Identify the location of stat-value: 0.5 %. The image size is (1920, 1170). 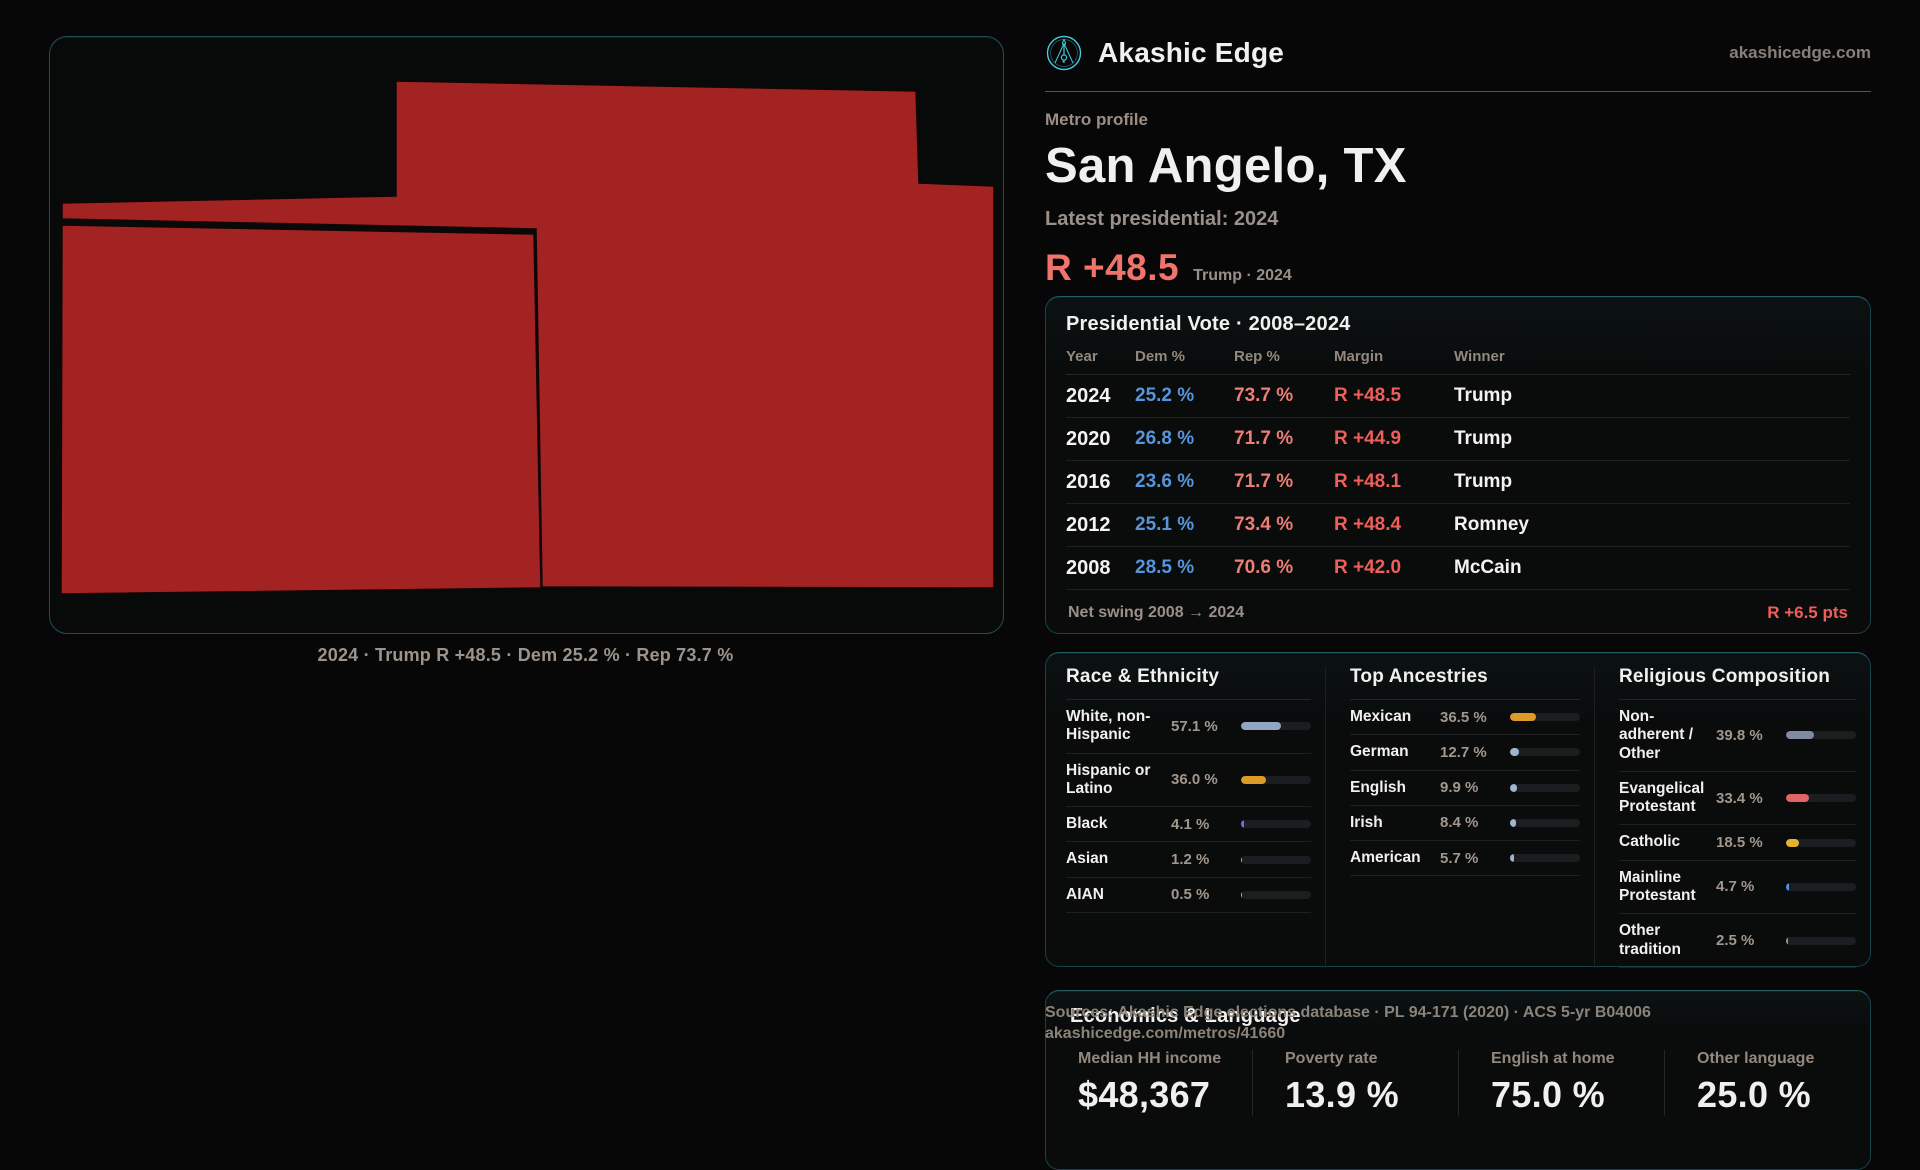
(1190, 895).